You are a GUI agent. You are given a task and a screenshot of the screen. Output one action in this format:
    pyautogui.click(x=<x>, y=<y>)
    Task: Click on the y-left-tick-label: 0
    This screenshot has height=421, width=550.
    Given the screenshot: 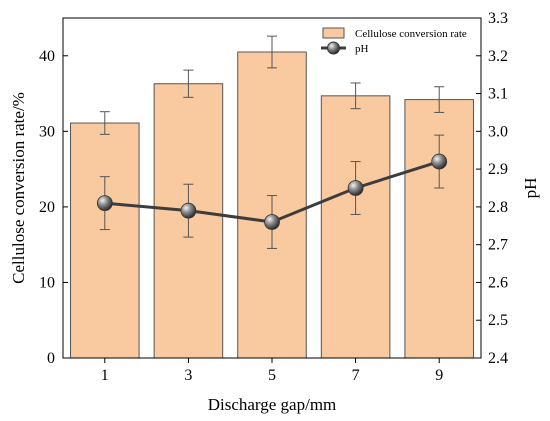 What is the action you would take?
    pyautogui.click(x=51, y=358)
    